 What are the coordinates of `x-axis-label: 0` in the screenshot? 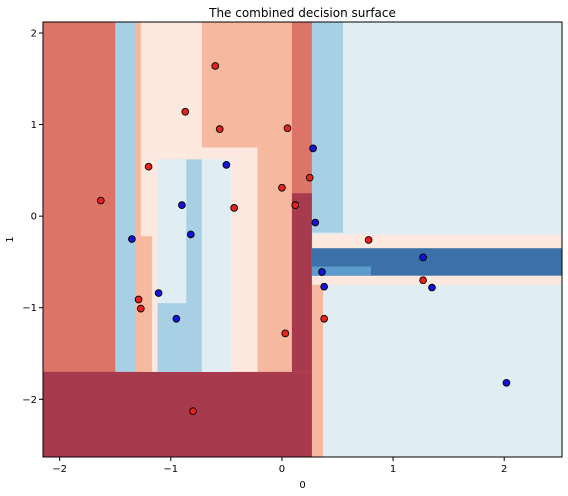 It's located at (302, 485).